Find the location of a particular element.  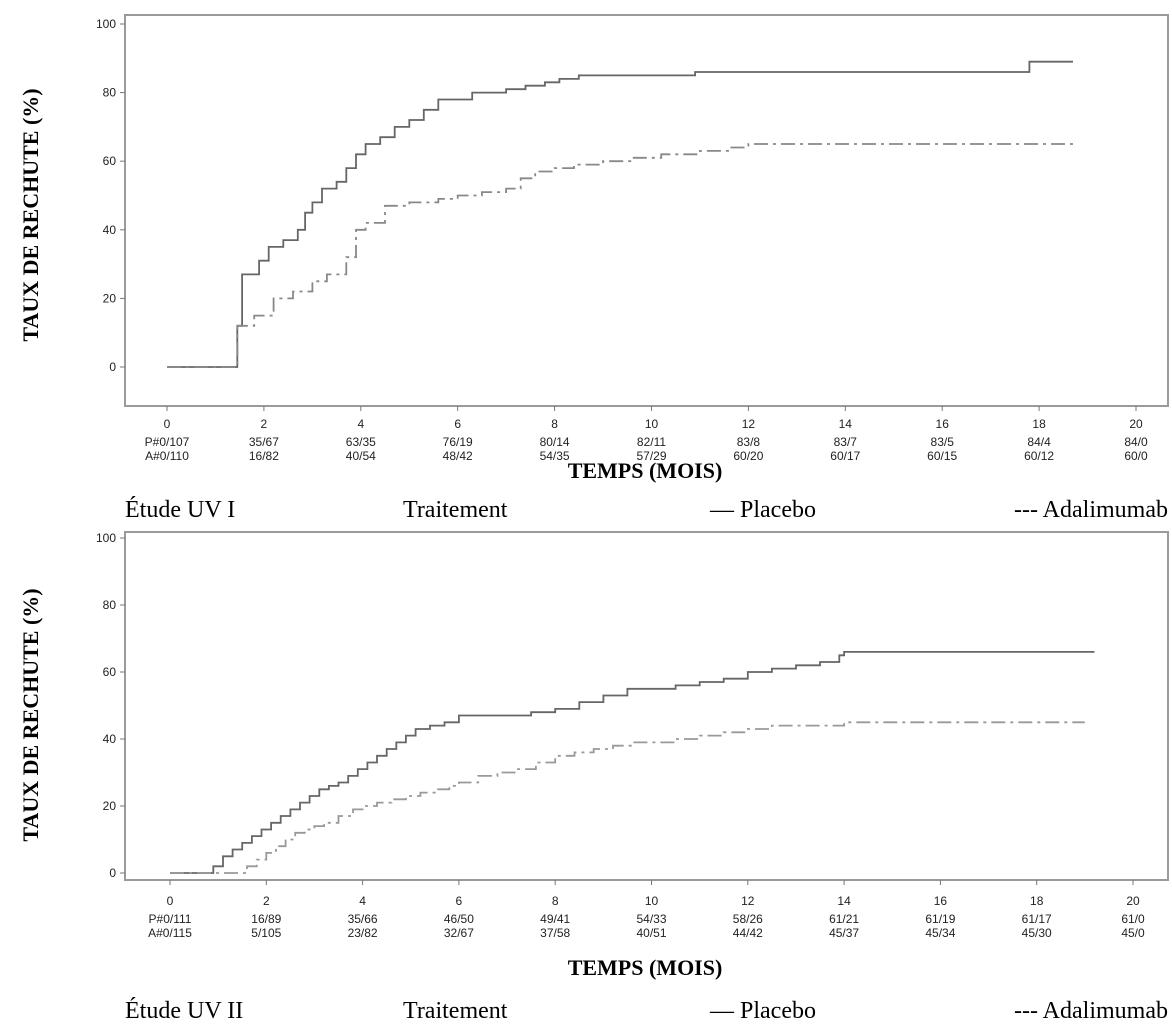

risk-placebo-value: 61/19 is located at coordinates (940, 919).